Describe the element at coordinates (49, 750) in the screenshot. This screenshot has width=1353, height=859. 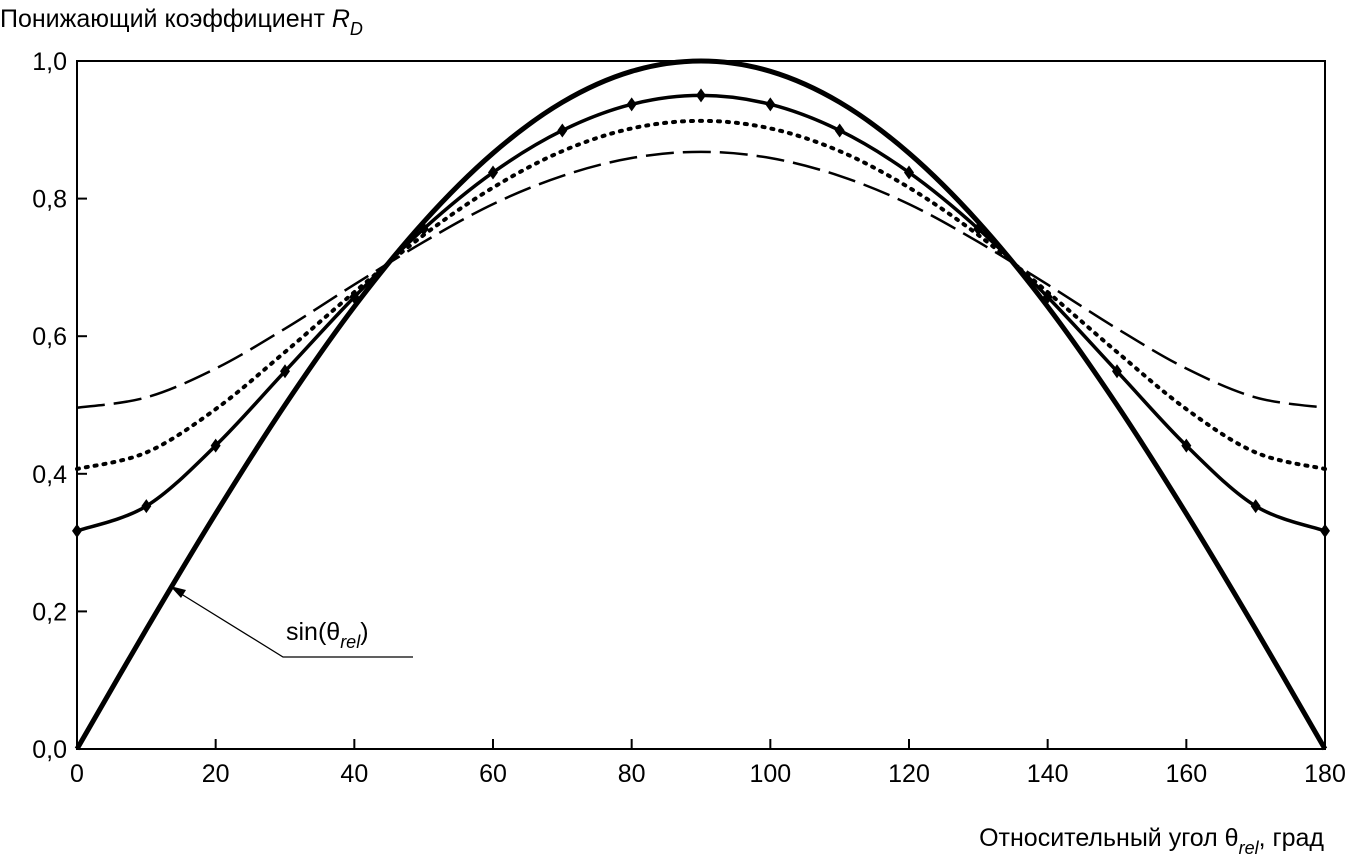
I see `y-tick-label: 0,0` at that location.